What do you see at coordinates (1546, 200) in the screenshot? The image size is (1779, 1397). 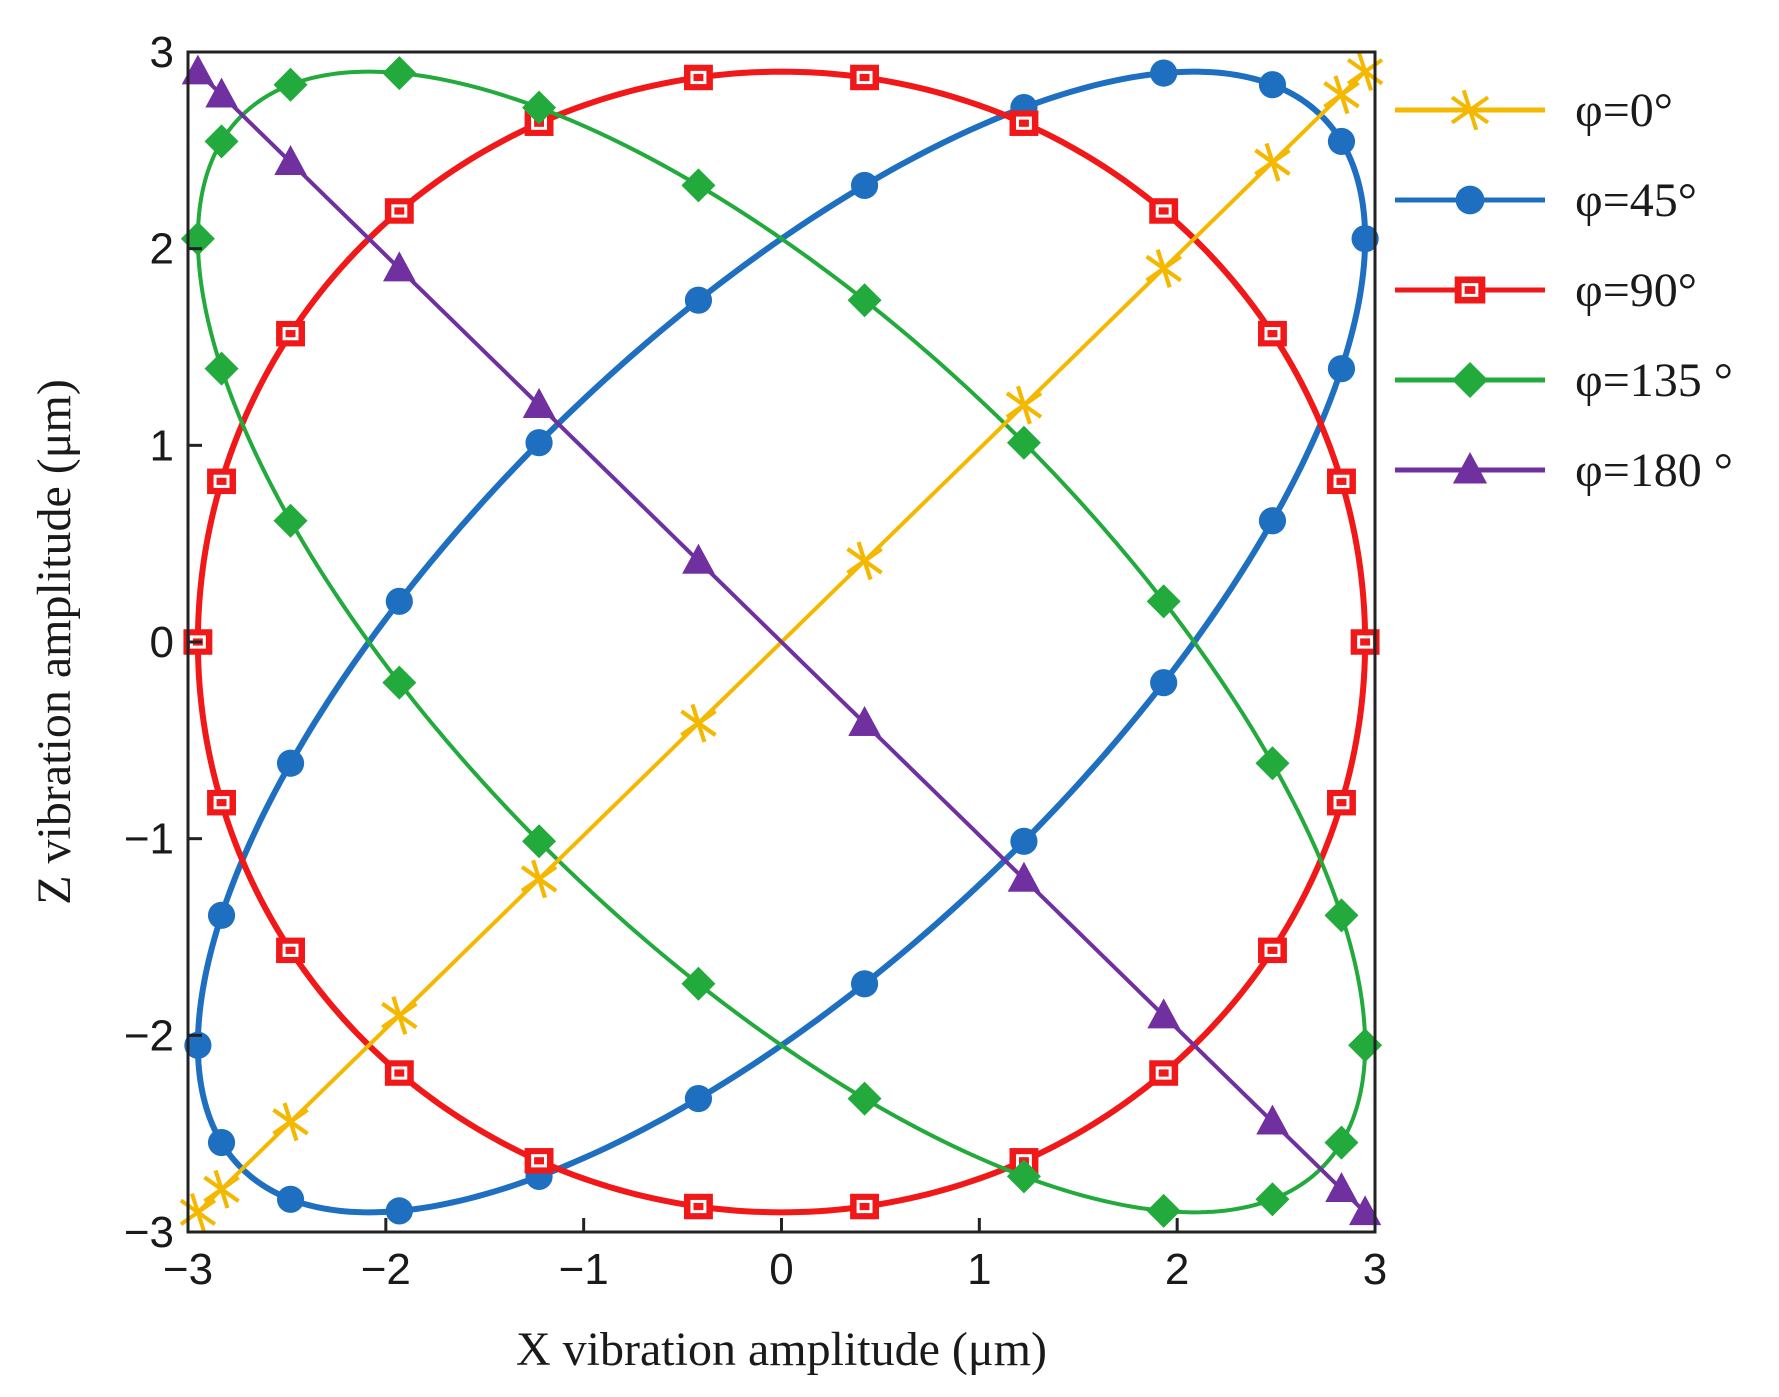 I see `legend-item: φ=45°` at bounding box center [1546, 200].